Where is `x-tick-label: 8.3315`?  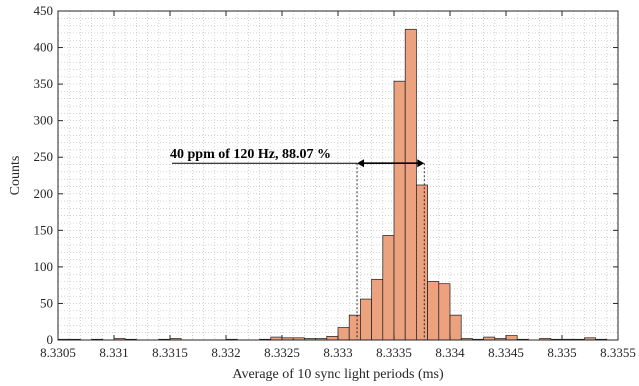
x-tick-label: 8.3315 is located at coordinates (170, 352).